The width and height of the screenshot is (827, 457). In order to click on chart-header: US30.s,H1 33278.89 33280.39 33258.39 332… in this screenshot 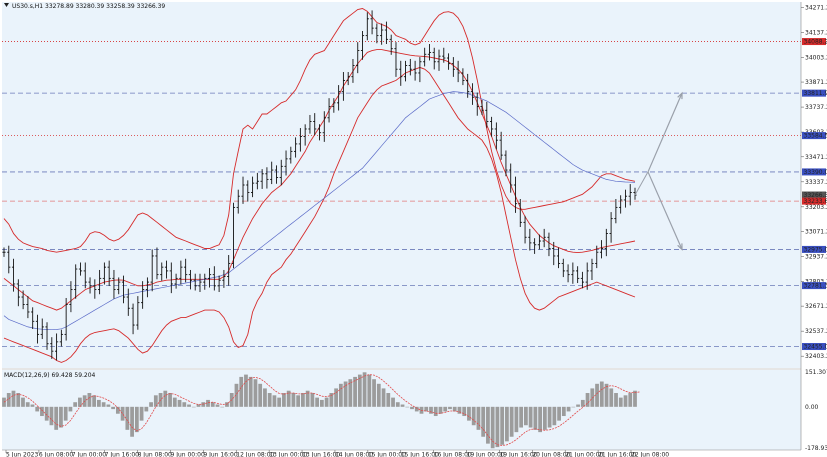, I will do `click(84, 6)`.